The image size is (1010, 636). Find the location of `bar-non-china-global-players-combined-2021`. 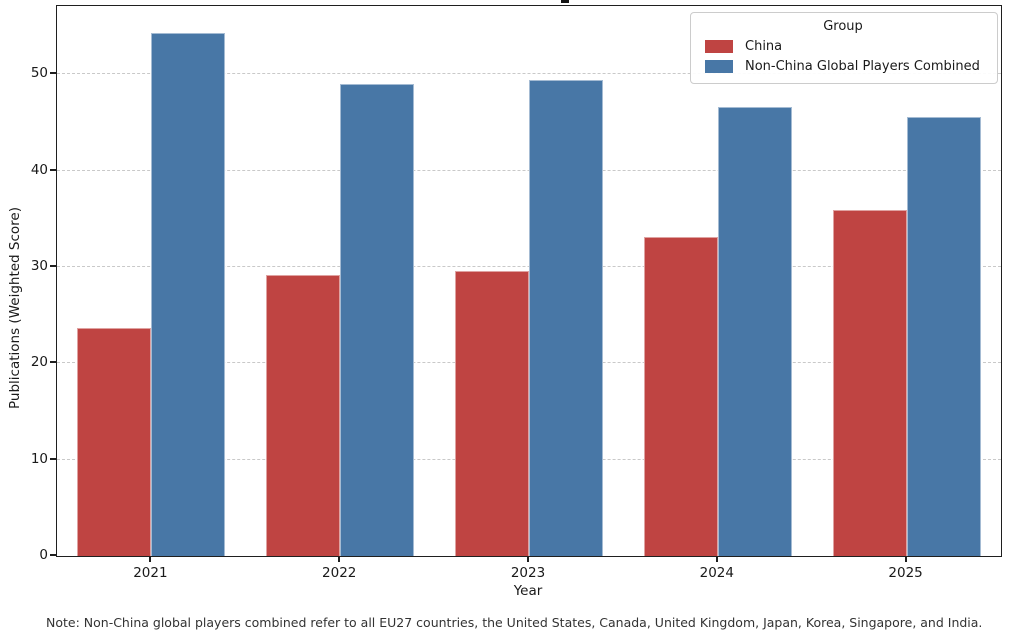

bar-non-china-global-players-combined-2021 is located at coordinates (188, 294).